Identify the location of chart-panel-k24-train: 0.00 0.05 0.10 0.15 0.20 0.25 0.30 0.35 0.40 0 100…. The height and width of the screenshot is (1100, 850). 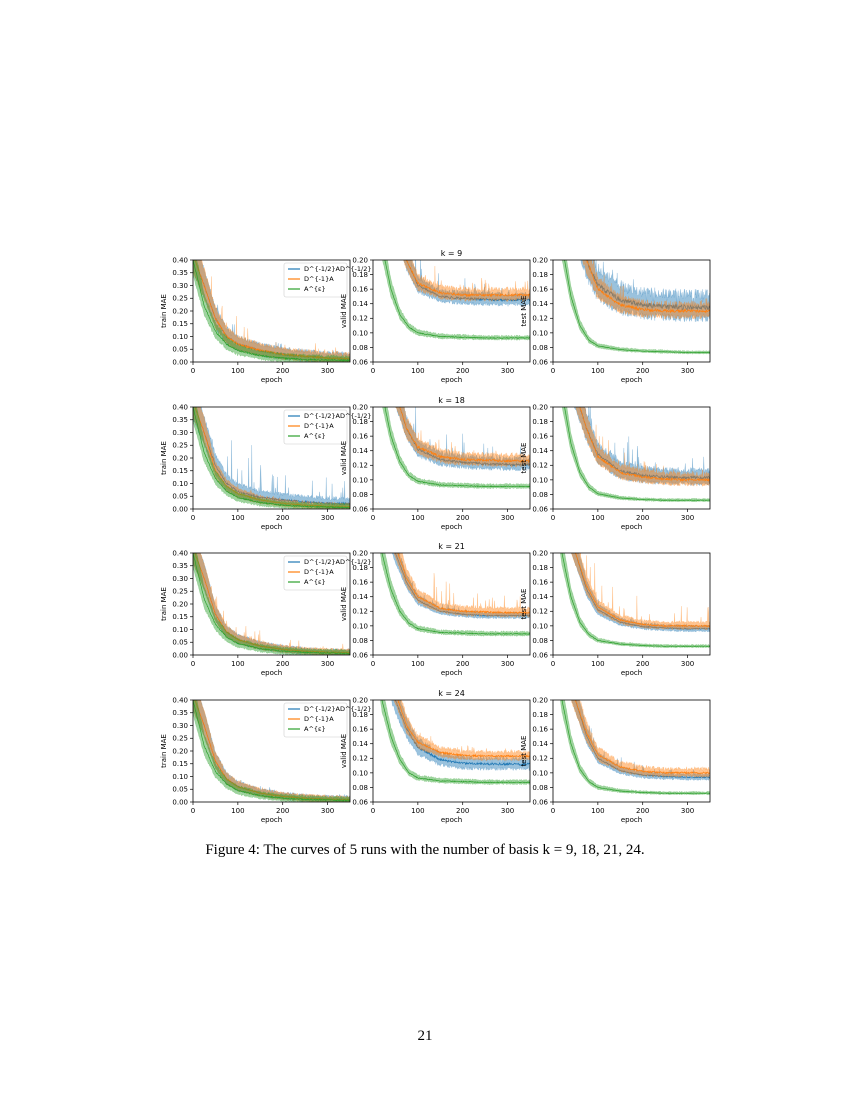
(266, 760).